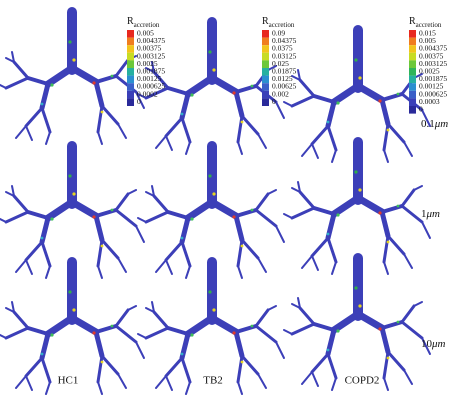  What do you see at coordinates (429, 101) in the screenshot?
I see `colorbar-tick-label: 0.0003` at bounding box center [429, 101].